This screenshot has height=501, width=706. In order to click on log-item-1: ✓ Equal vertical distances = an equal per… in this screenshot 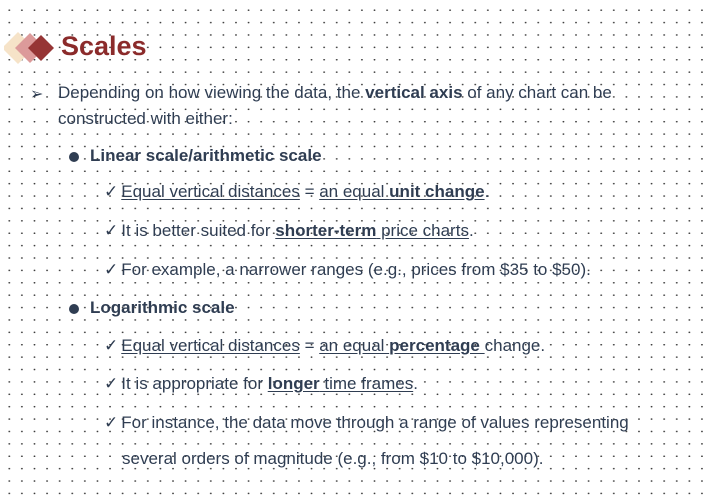, I will do `click(324, 346)`.